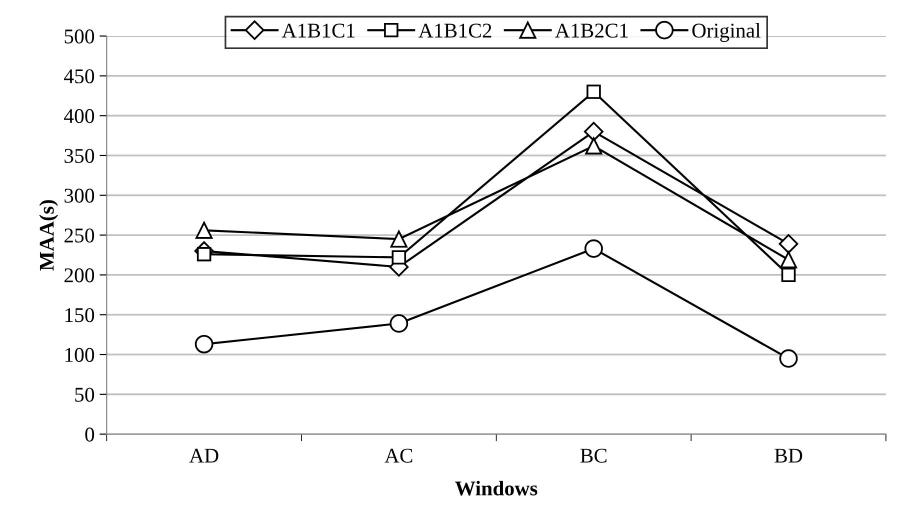 The width and height of the screenshot is (904, 515). Describe the element at coordinates (79, 36) in the screenshot. I see `y-tick-label: 500` at that location.